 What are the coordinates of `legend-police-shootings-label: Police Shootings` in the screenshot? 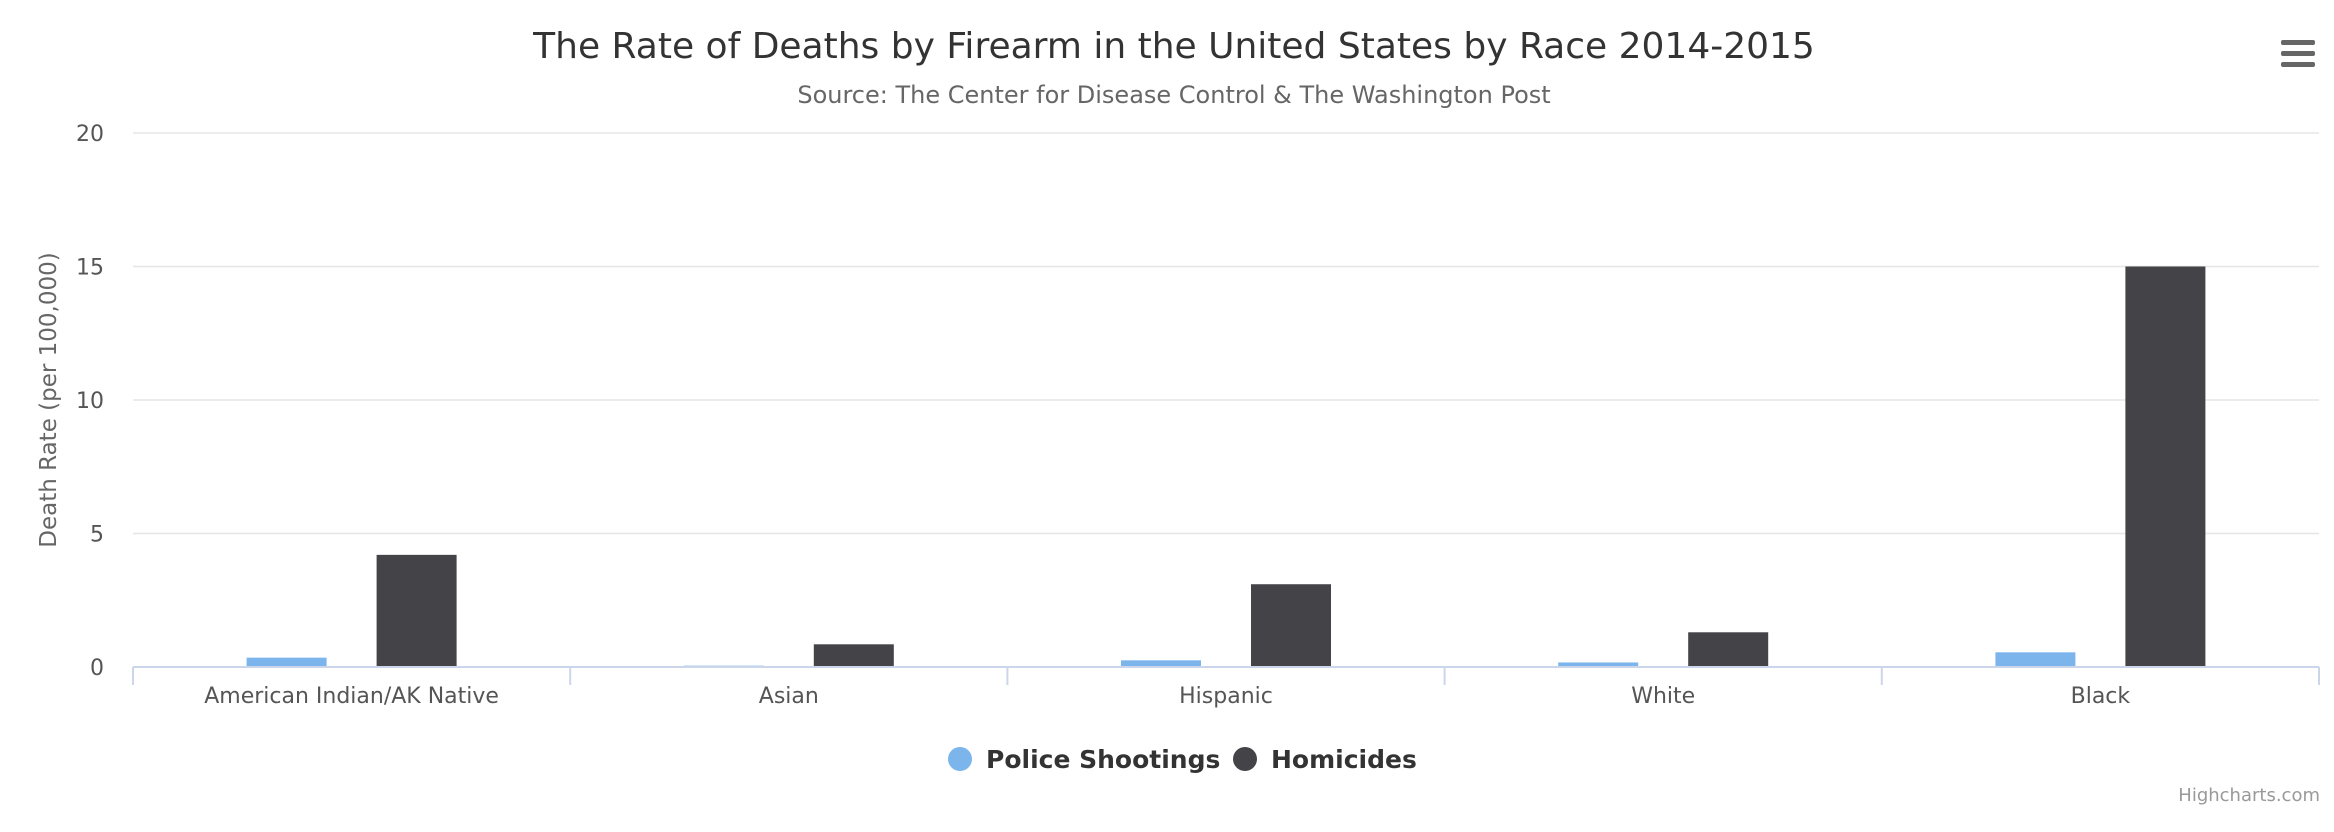 It's located at (1103, 759).